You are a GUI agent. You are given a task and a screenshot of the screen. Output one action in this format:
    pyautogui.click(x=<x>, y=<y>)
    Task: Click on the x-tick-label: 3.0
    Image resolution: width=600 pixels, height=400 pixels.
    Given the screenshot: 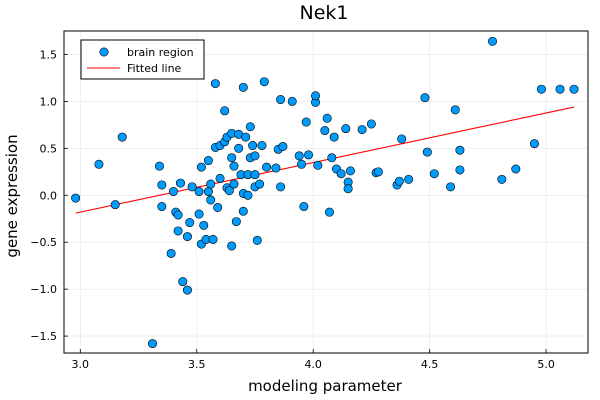 What is the action you would take?
    pyautogui.click(x=81, y=364)
    